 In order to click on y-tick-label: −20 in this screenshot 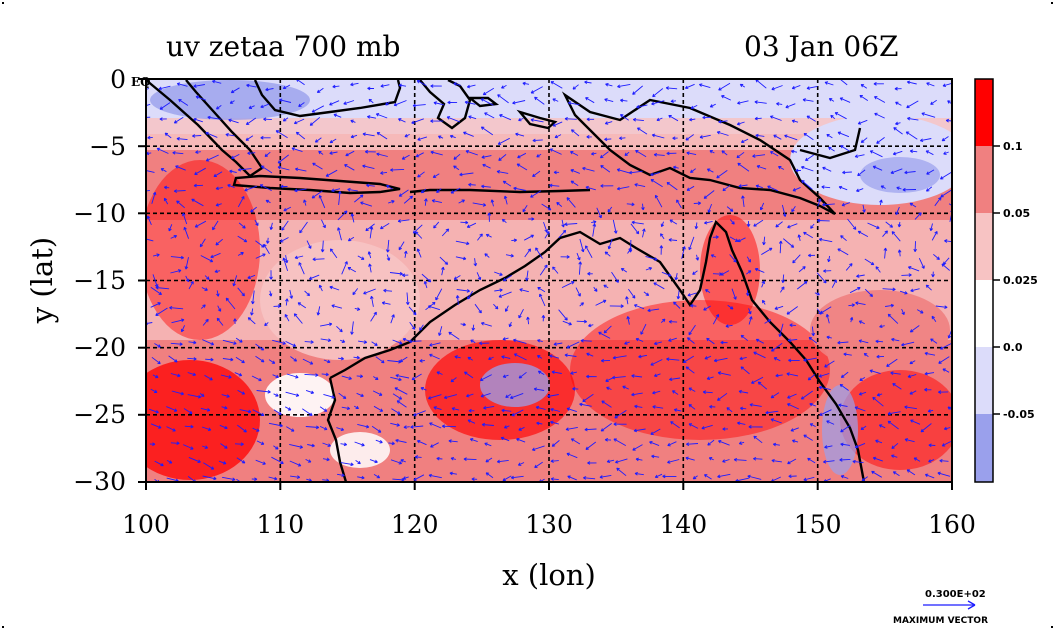, I will do `click(99, 347)`.